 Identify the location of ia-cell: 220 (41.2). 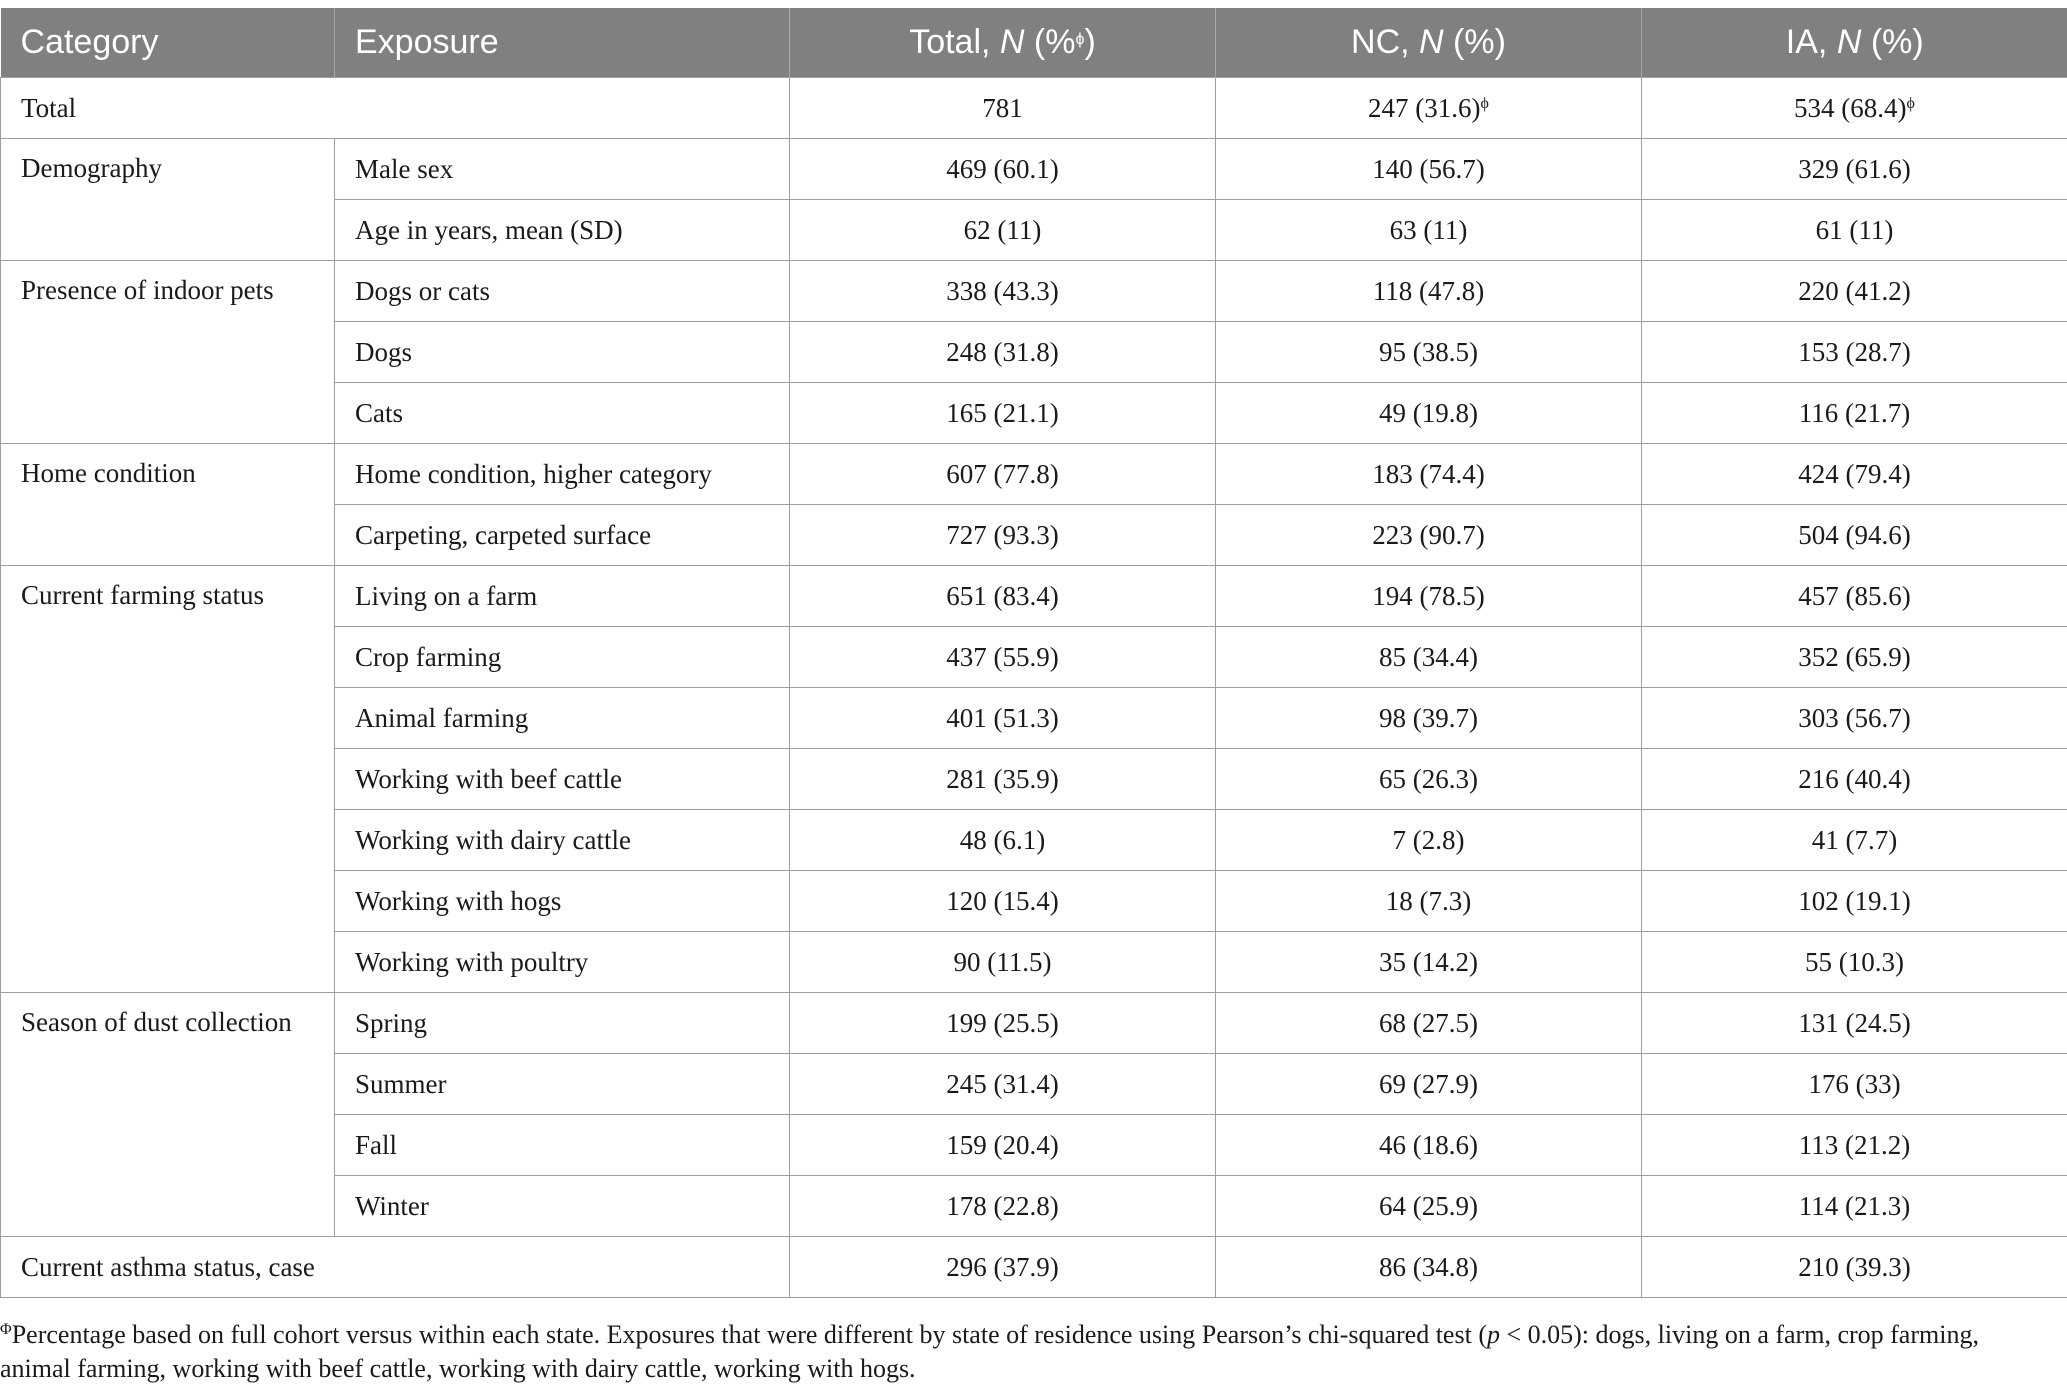
(1854, 291).